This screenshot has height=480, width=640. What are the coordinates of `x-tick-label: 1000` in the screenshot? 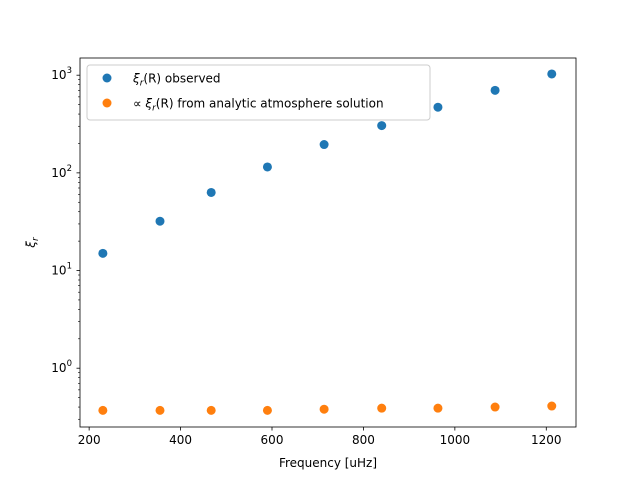 It's located at (455, 440).